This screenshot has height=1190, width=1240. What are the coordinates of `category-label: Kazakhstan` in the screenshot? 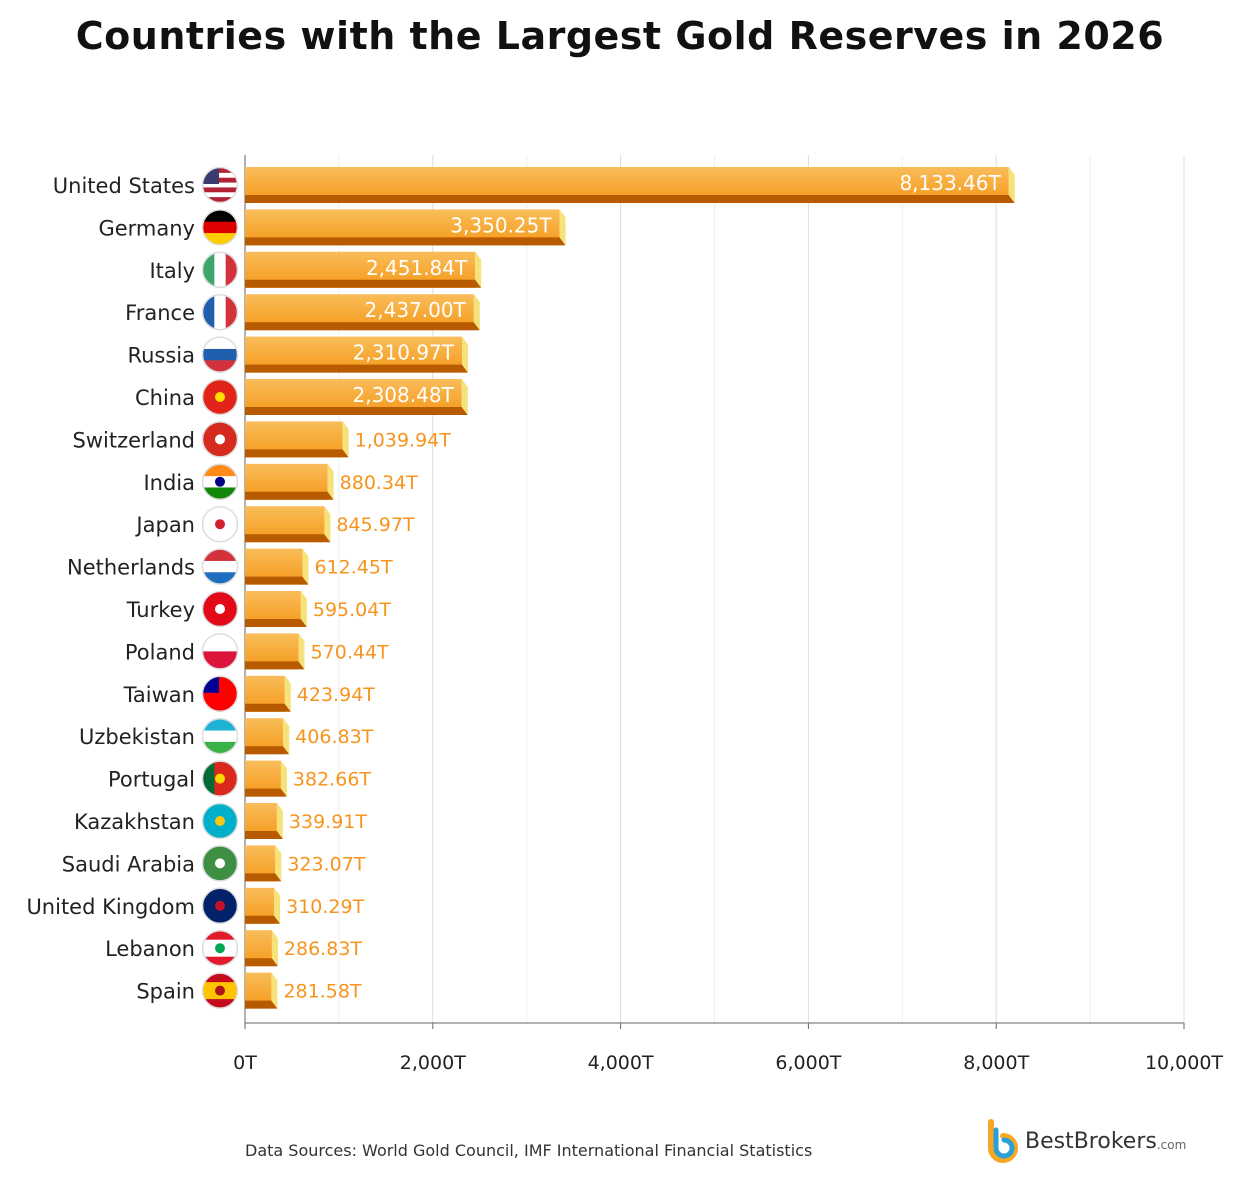 It's located at (134, 822).